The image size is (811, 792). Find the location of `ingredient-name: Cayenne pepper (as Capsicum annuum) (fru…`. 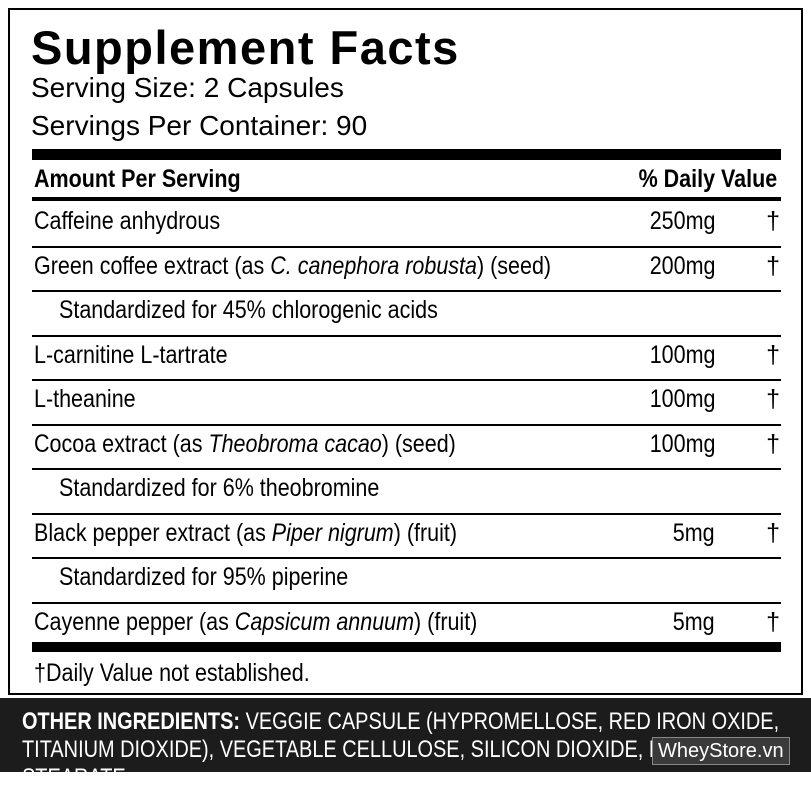

ingredient-name: Cayenne pepper (as Capsicum annuum) (fru… is located at coordinates (255, 622).